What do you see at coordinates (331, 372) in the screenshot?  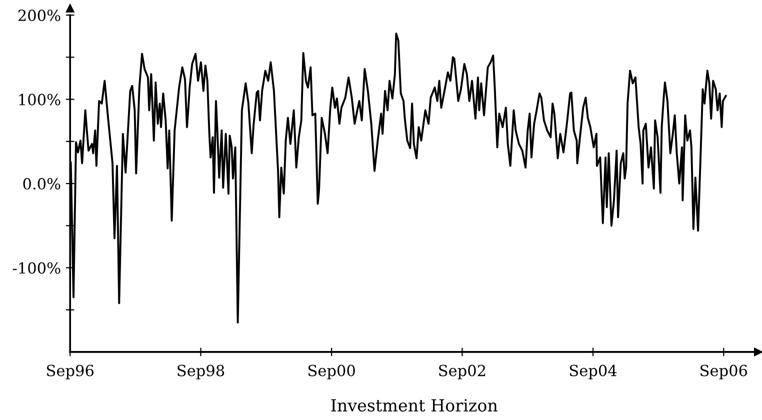 I see `x-tick-label: Sep00` at bounding box center [331, 372].